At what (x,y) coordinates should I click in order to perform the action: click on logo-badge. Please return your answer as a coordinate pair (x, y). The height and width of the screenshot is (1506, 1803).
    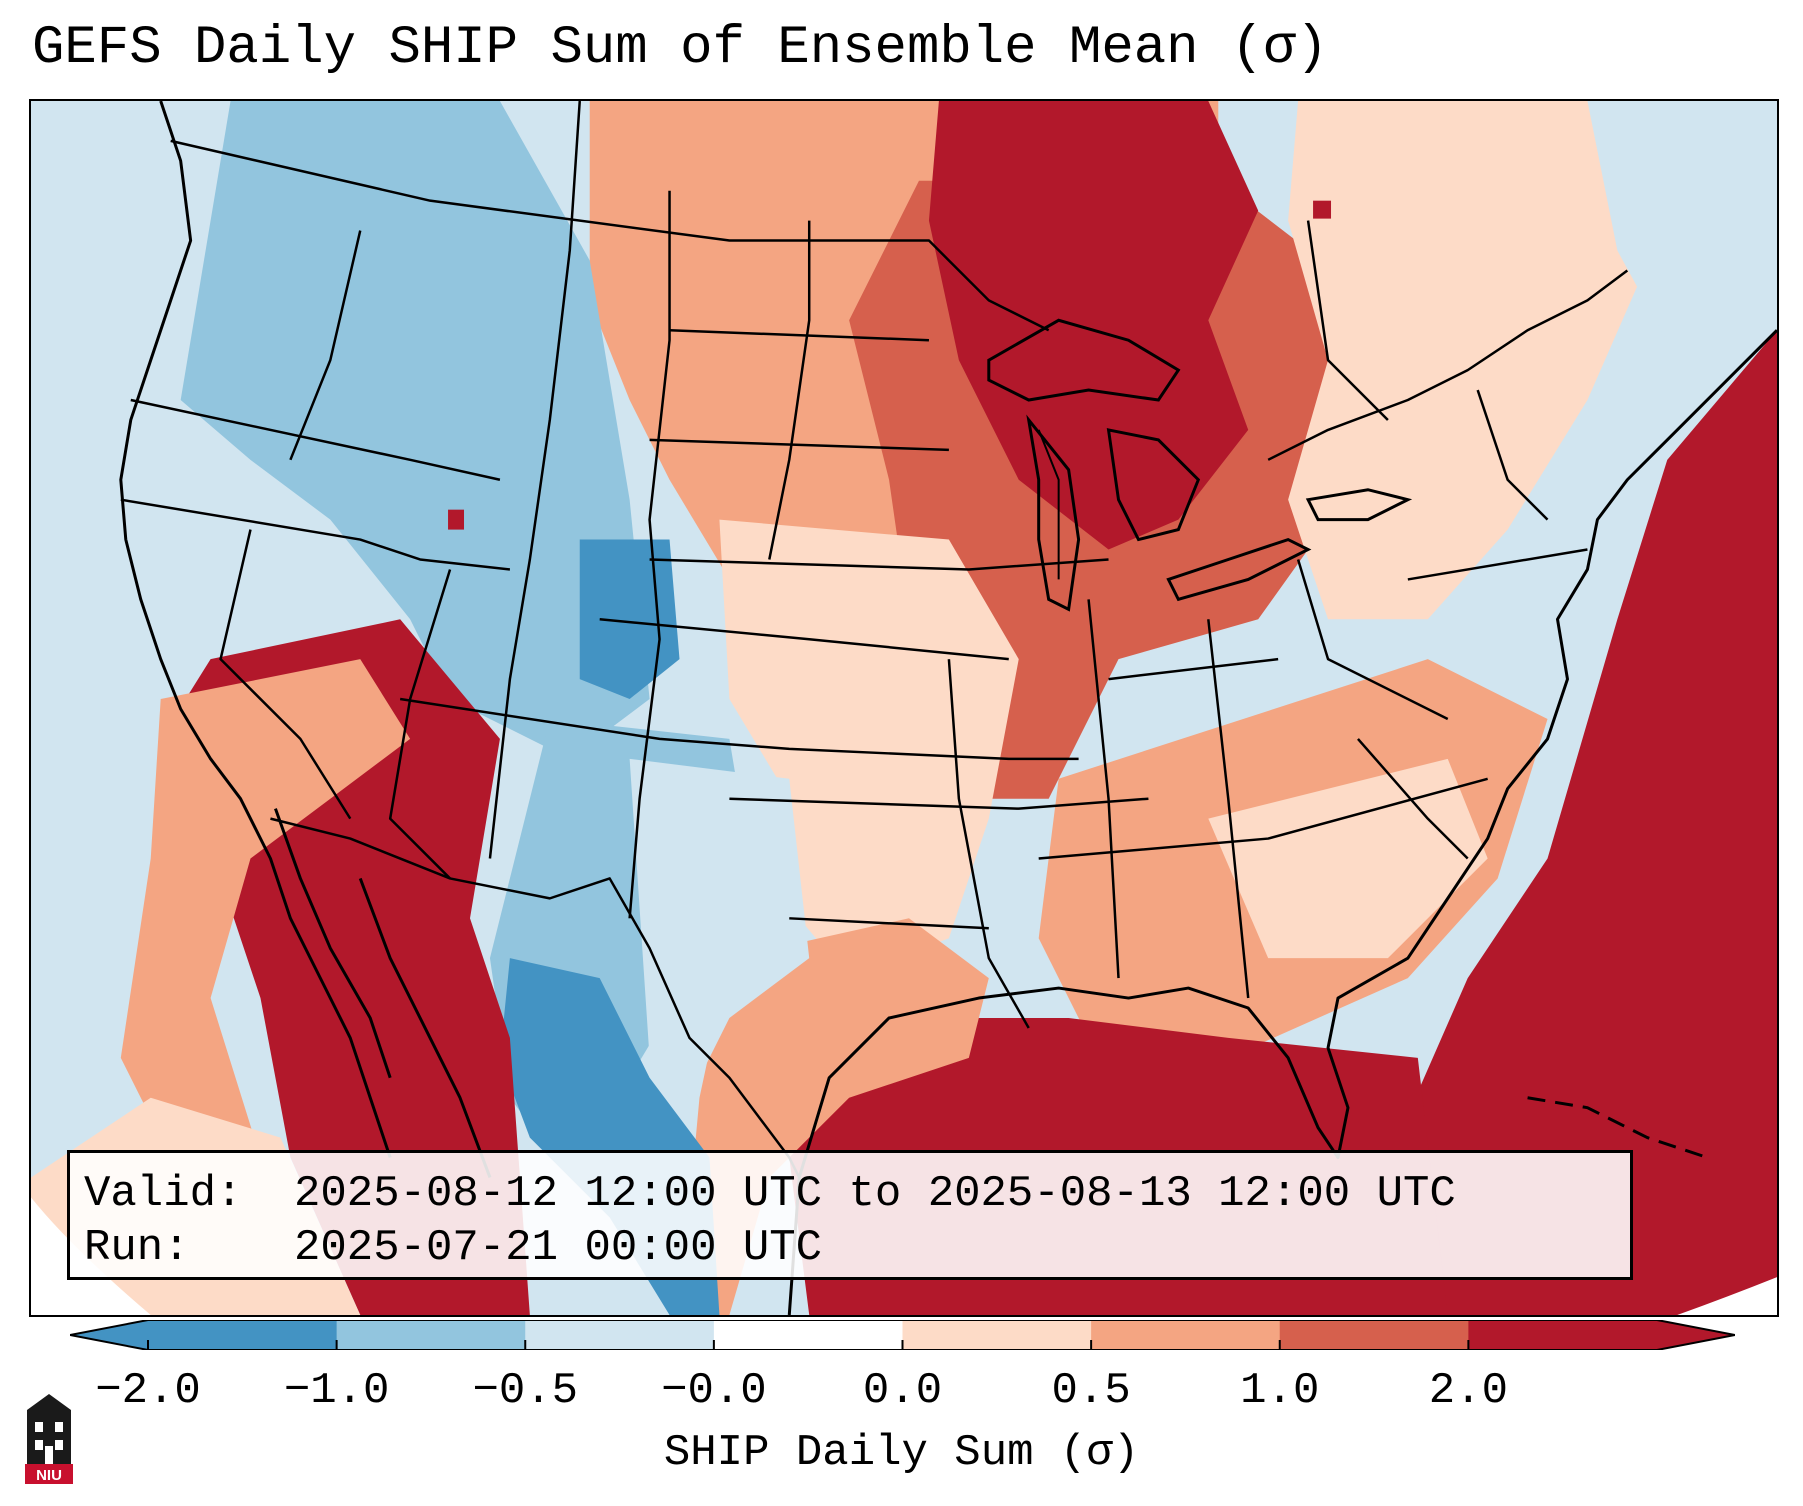
    Looking at the image, I should click on (49, 1474).